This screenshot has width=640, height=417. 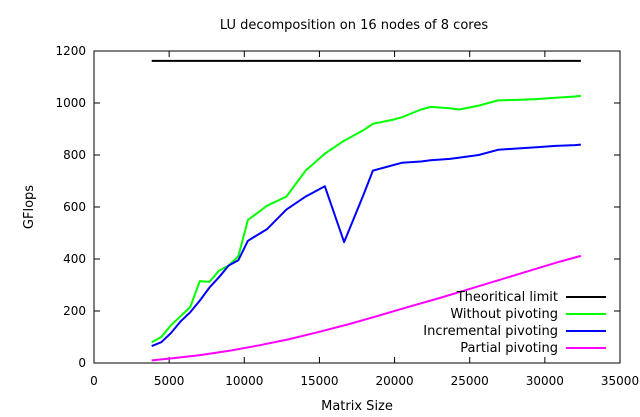 I want to click on x-tick-label: 10000, so click(x=244, y=381).